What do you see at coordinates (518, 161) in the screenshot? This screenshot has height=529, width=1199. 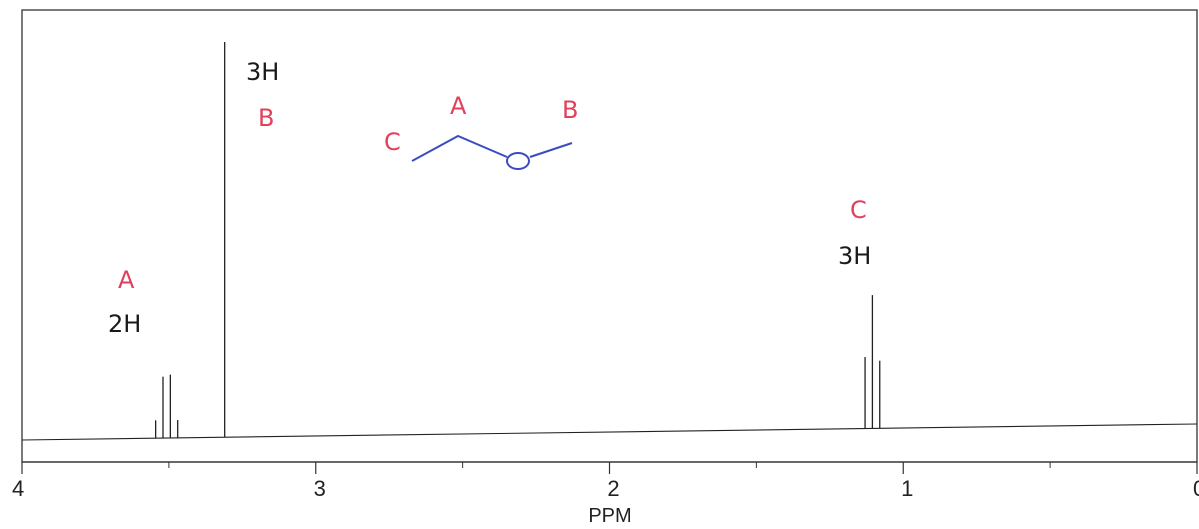 I see `oxygen-atom-circle` at bounding box center [518, 161].